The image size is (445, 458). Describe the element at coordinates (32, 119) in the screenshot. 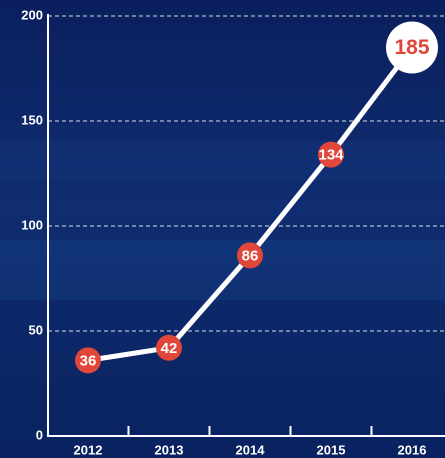

I see `y-tick-label: 150` at that location.